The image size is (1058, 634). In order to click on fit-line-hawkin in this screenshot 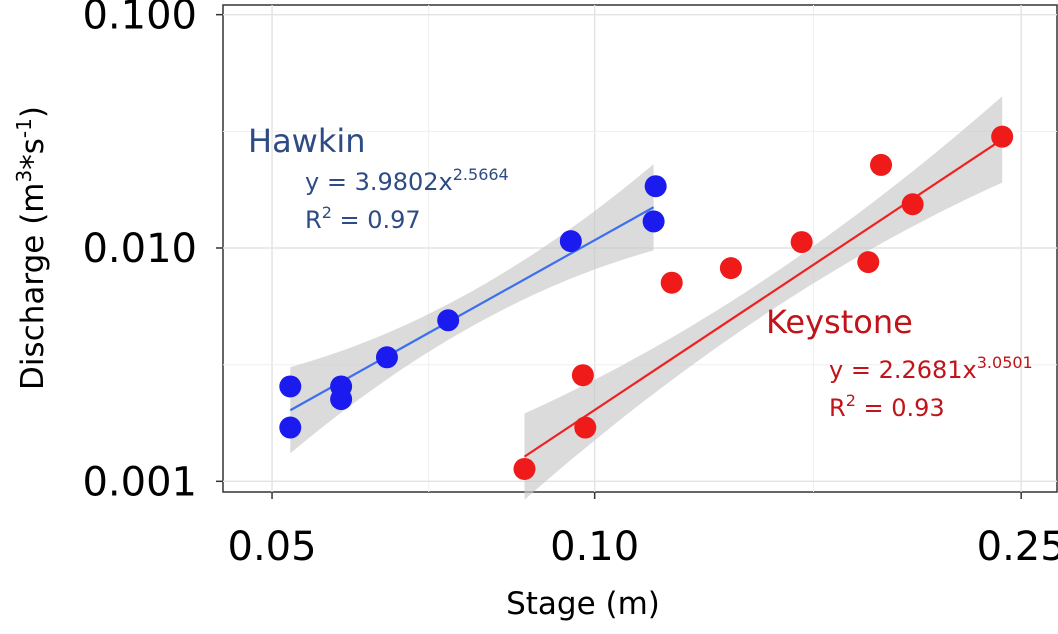, I will do `click(472, 309)`.